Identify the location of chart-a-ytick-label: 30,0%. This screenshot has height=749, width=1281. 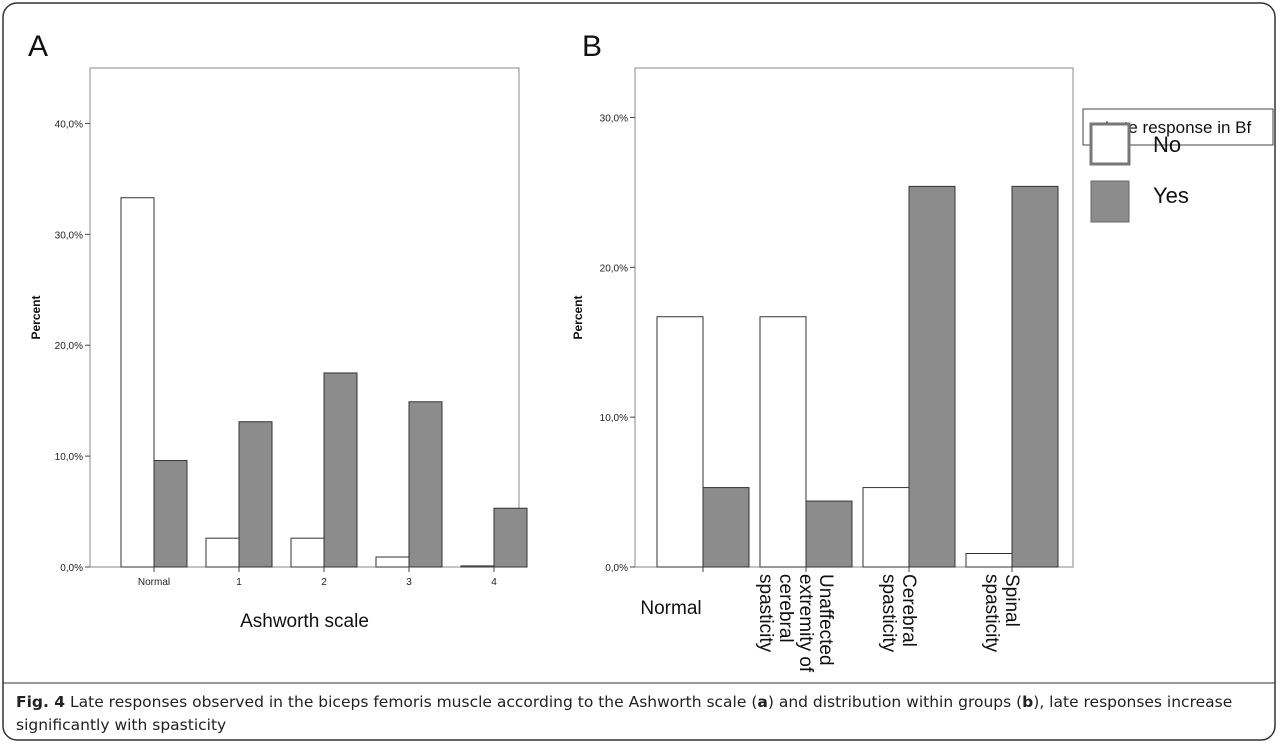
(69, 235).